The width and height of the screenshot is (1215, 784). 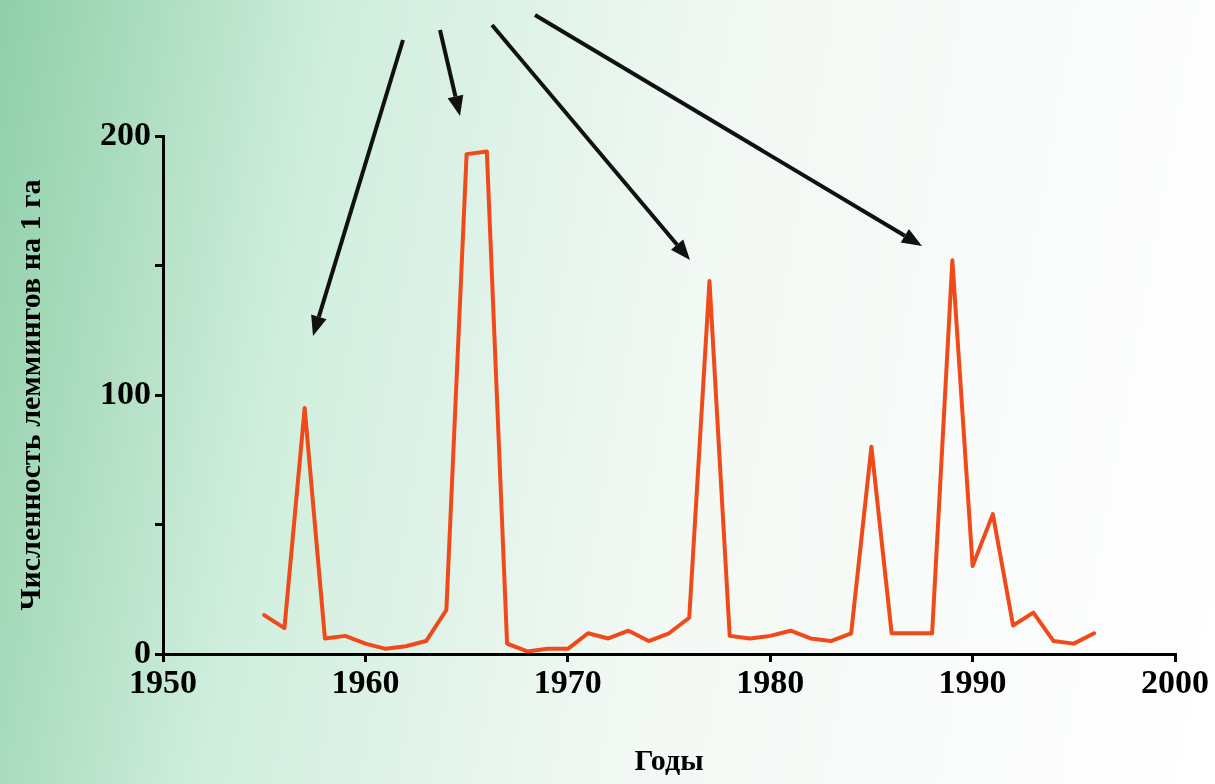 I want to click on x-axis-title: Годы, so click(x=669, y=759).